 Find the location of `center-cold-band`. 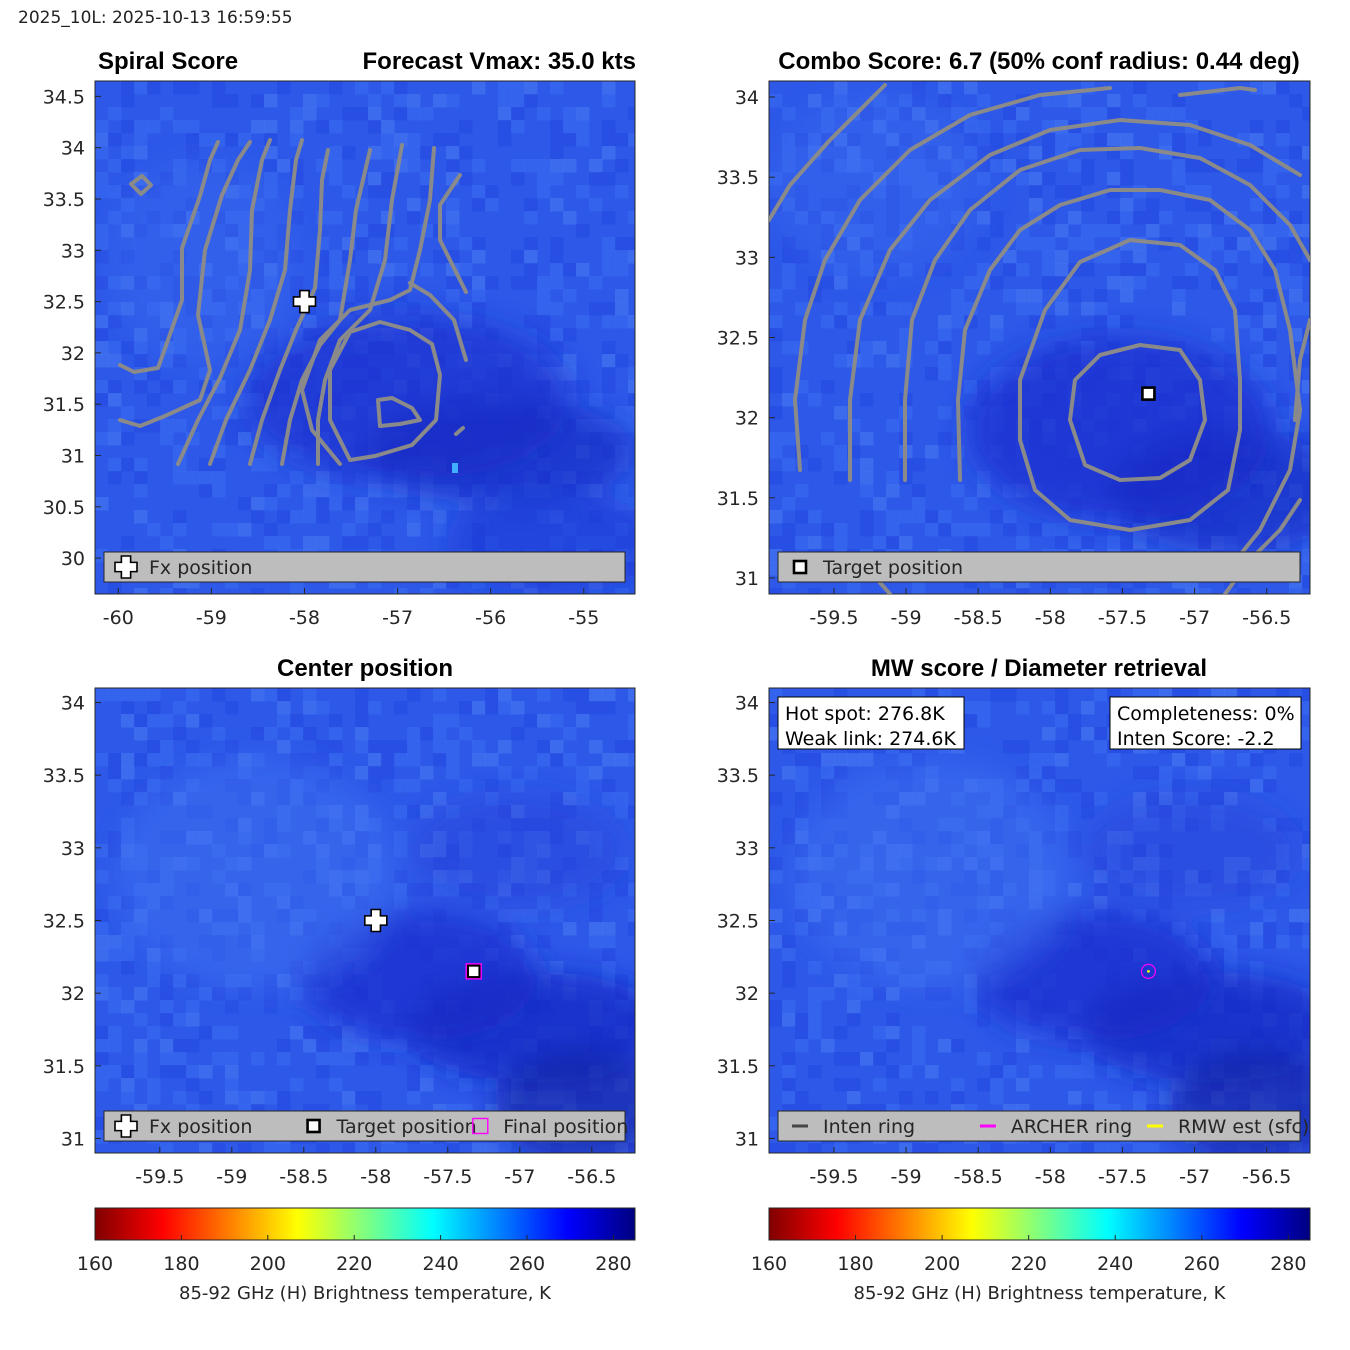

center-cold-band is located at coordinates (375, 955).